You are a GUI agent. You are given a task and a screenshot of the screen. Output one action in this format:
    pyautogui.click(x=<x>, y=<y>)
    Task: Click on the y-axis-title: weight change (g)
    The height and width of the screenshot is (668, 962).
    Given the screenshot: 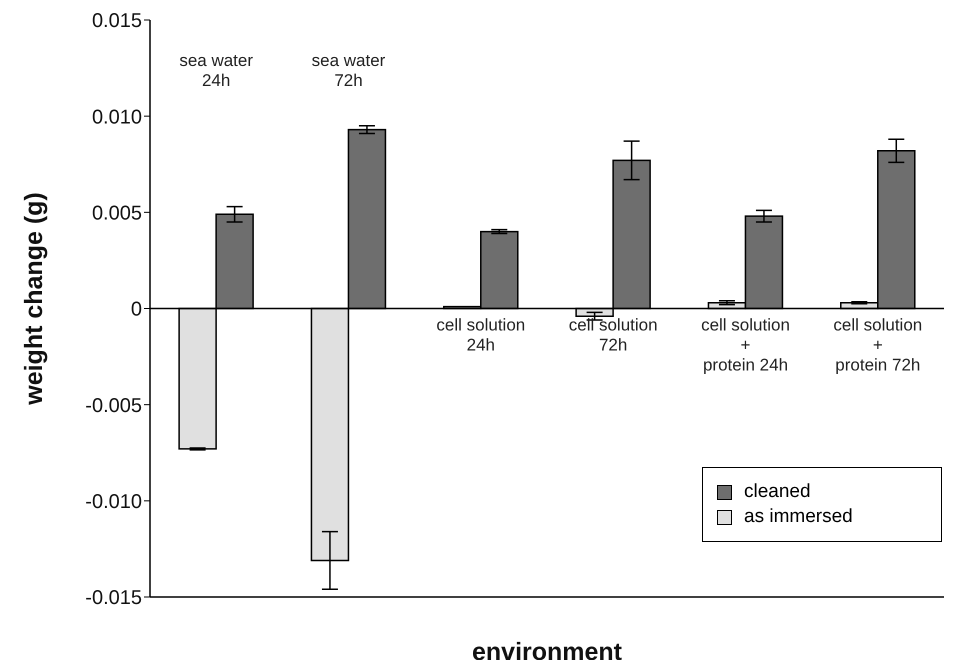 What is the action you would take?
    pyautogui.click(x=34, y=299)
    